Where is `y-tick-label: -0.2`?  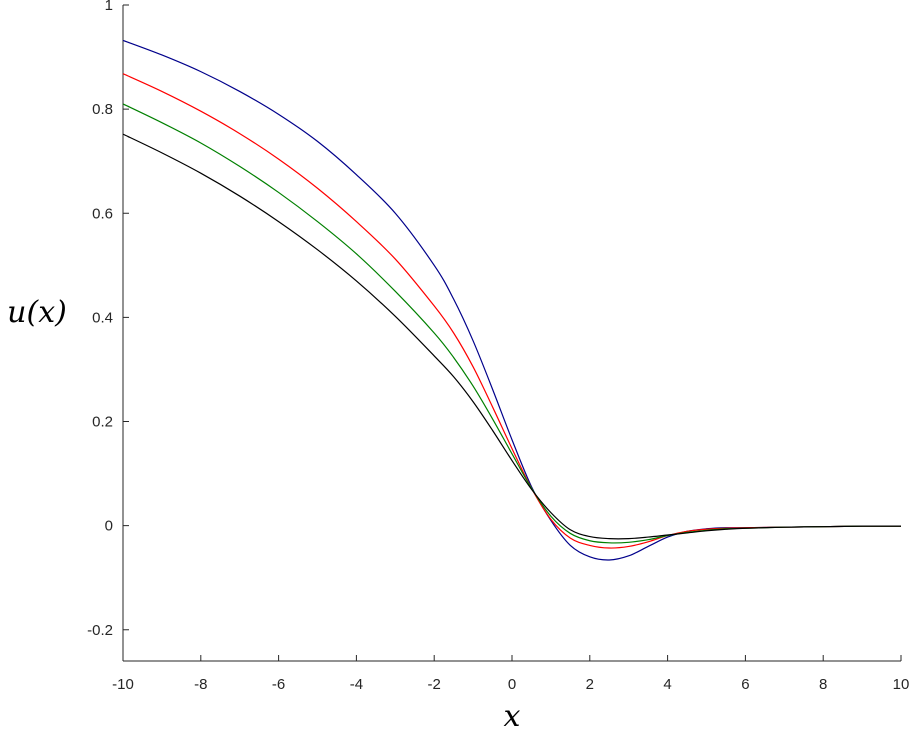 y-tick-label: -0.2 is located at coordinates (100, 630).